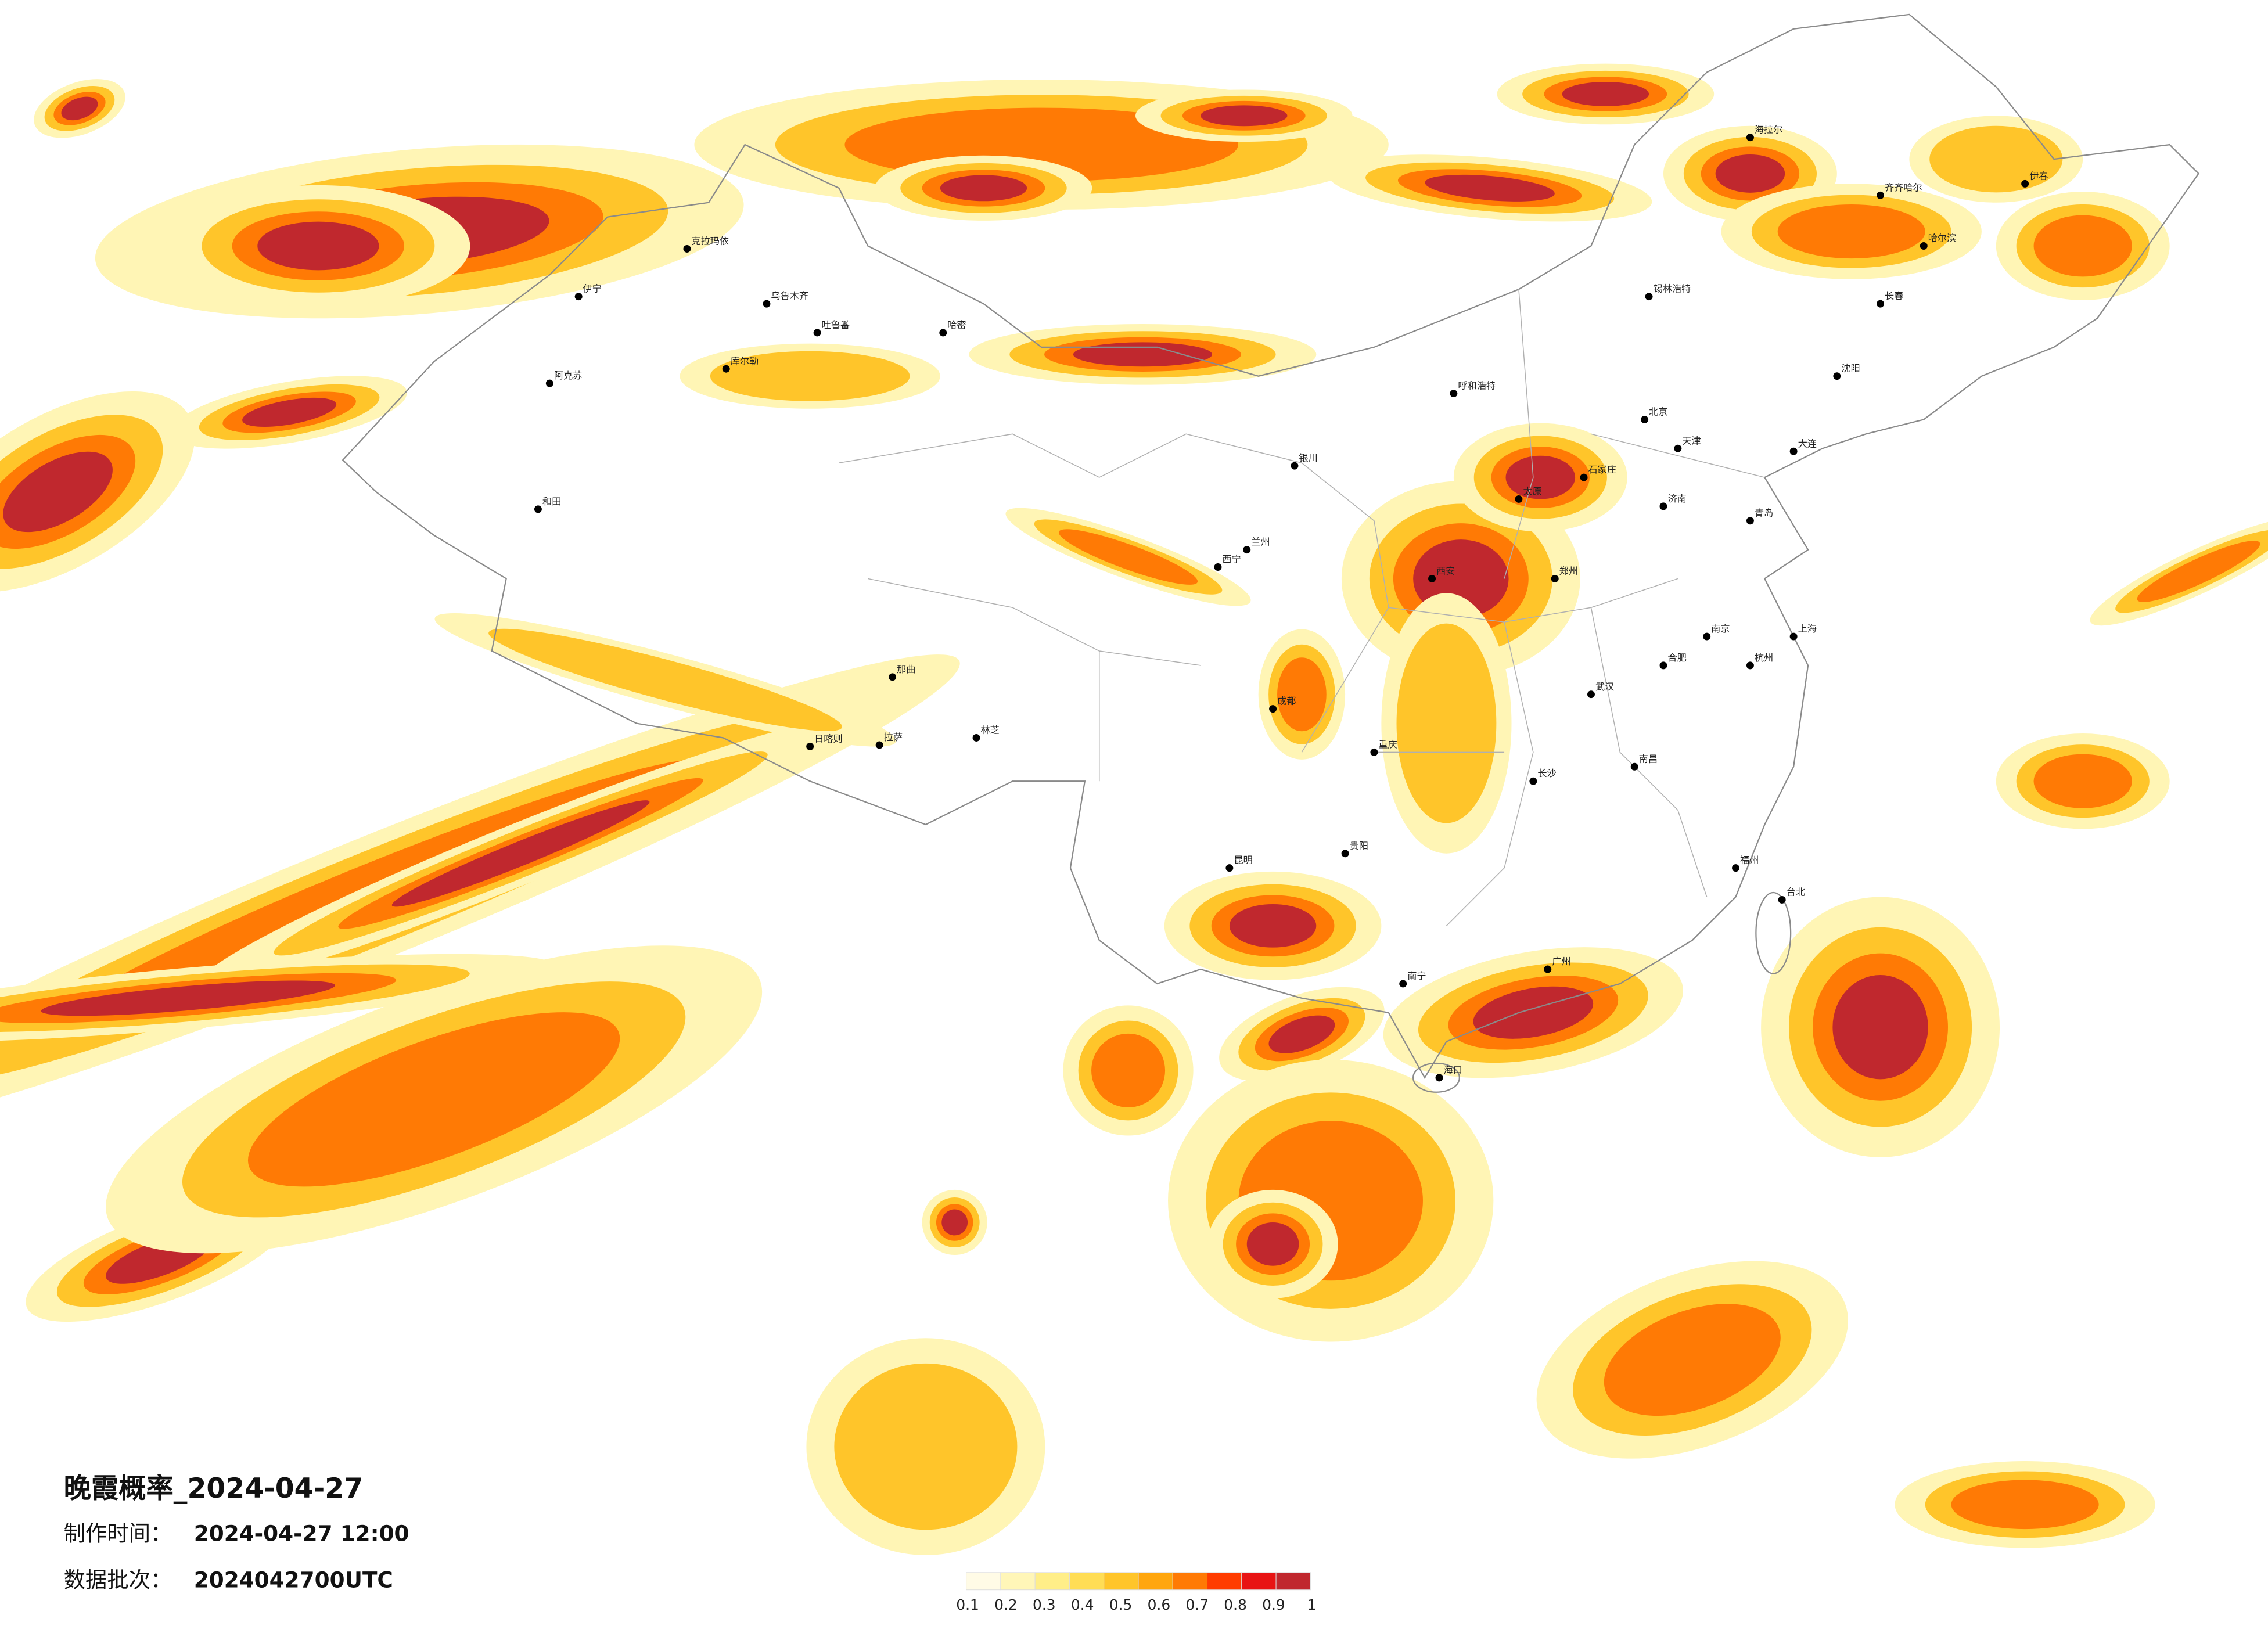  What do you see at coordinates (1676, 657) in the screenshot?
I see `city-label: 合肥` at bounding box center [1676, 657].